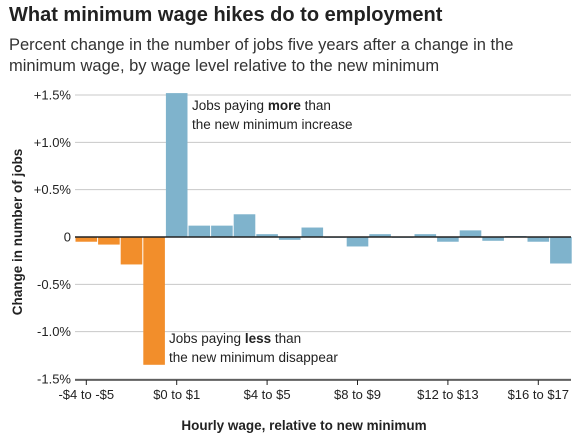 This screenshot has height=437, width=587. I want to click on x-axis-label: Hourly wage, relative to new minimum, so click(303, 425).